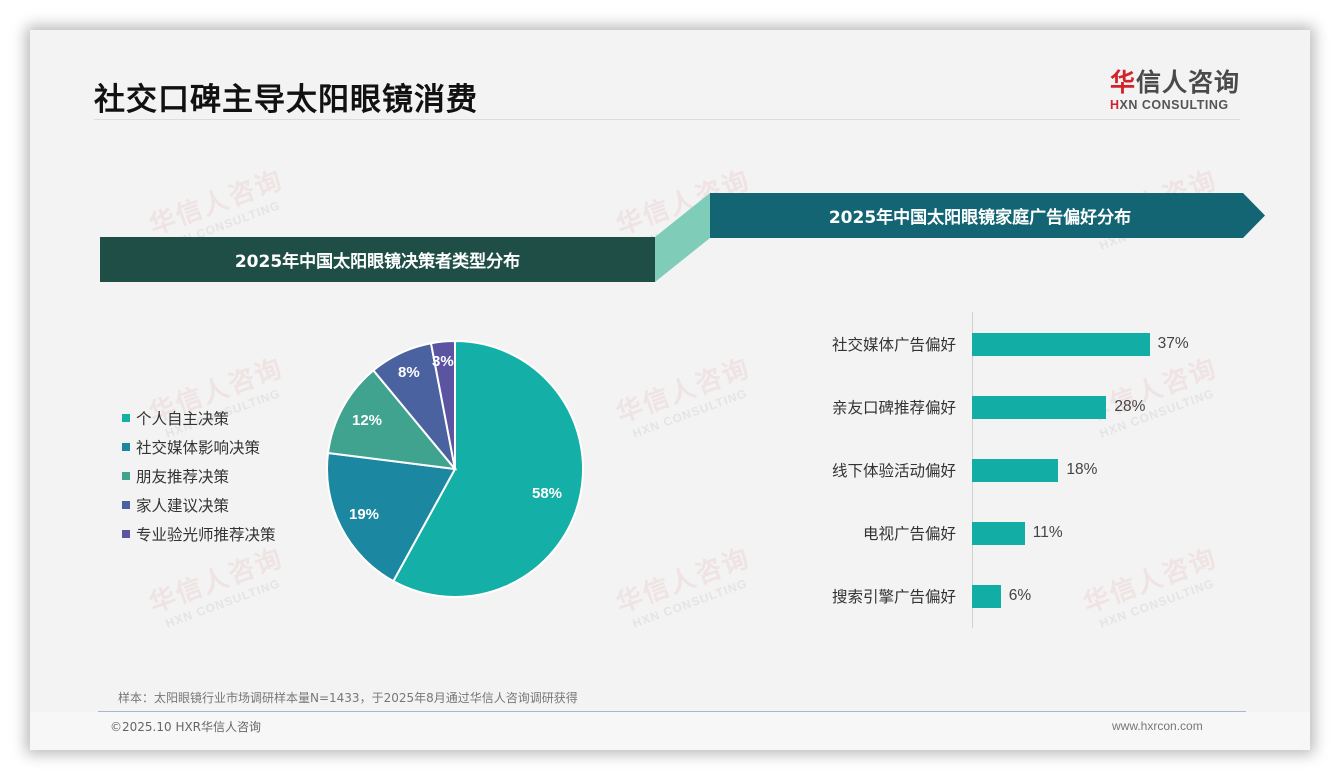 The height and width of the screenshot is (780, 1340). What do you see at coordinates (547, 493) in the screenshot?
I see `pie-label: 58%` at bounding box center [547, 493].